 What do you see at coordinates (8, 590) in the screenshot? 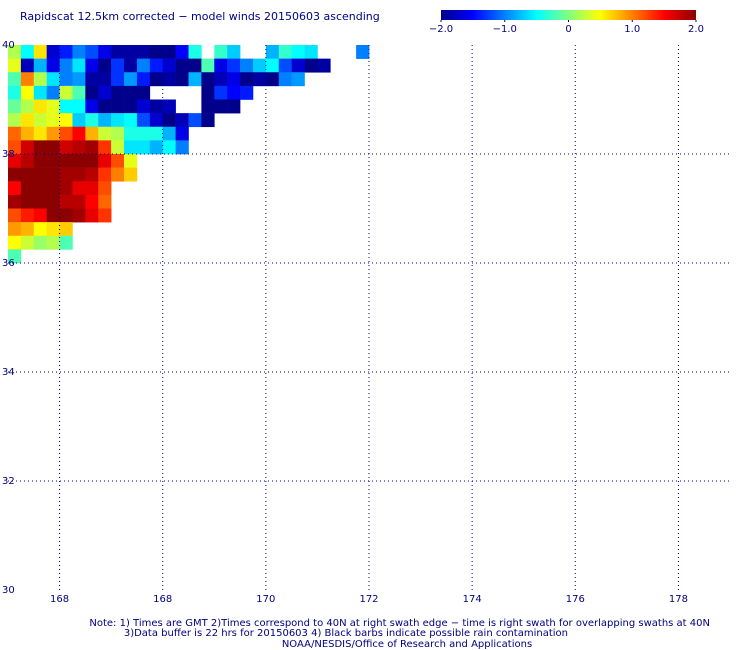
I see `y-tick-label-0: 30` at bounding box center [8, 590].